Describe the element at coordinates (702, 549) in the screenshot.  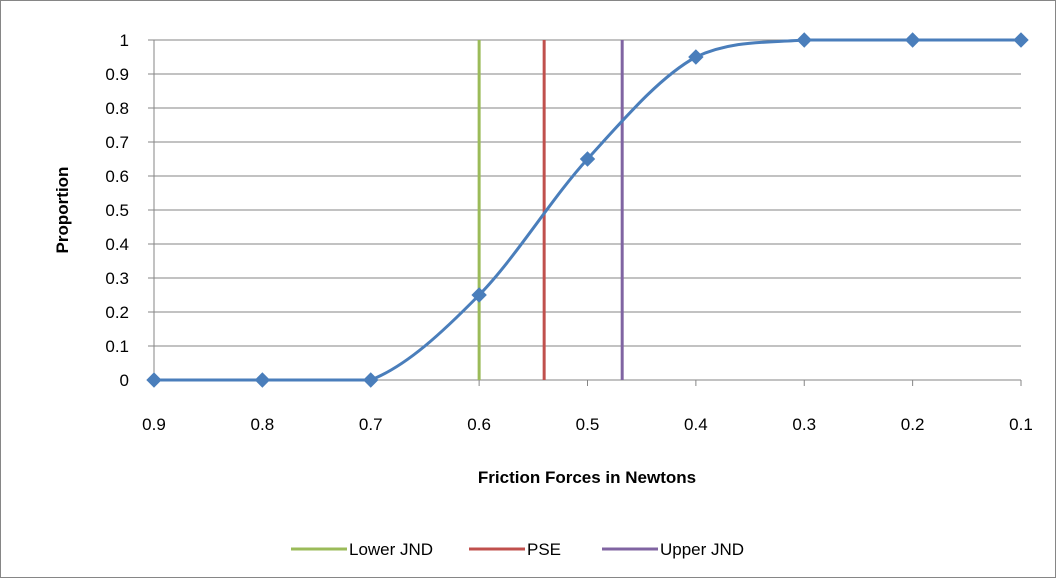
I see `legend-label: Upper JND` at that location.